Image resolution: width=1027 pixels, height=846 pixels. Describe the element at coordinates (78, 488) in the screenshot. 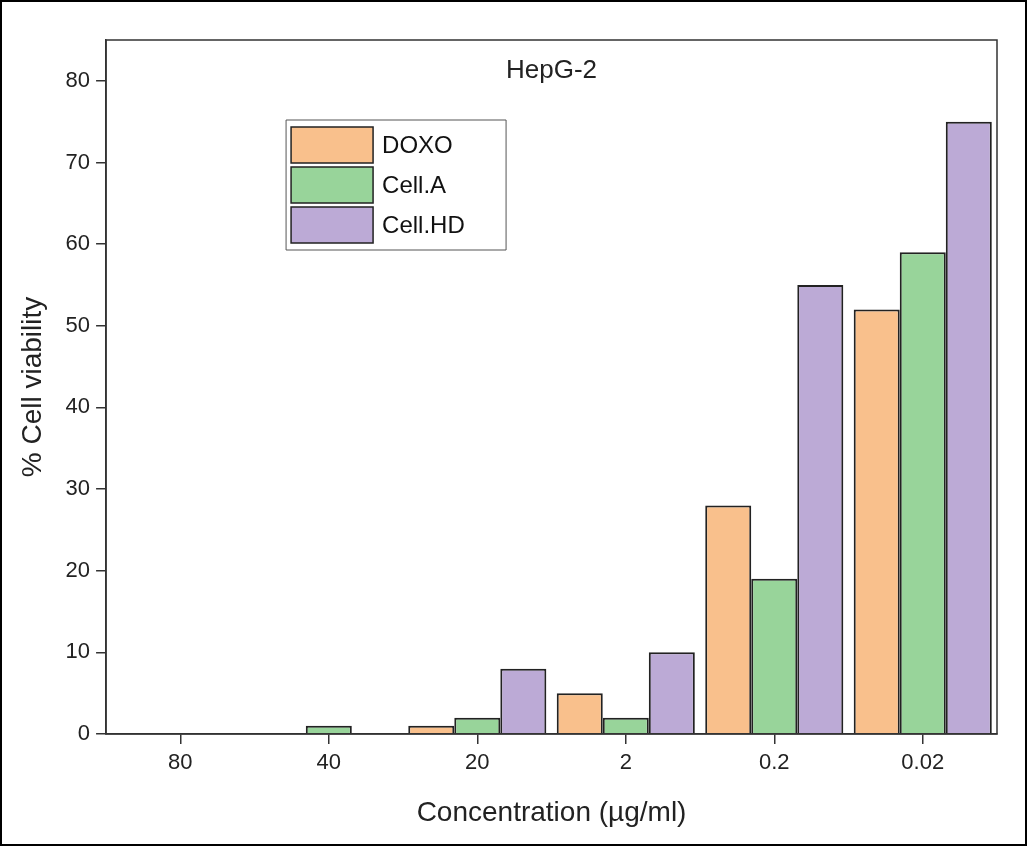

I see `y-tick-label: 30` at that location.